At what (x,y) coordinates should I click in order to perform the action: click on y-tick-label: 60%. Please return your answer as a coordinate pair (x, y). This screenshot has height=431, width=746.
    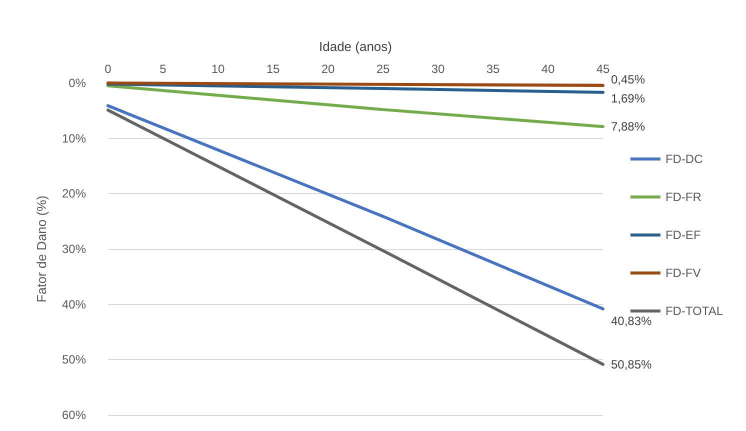
    Looking at the image, I should click on (74, 415).